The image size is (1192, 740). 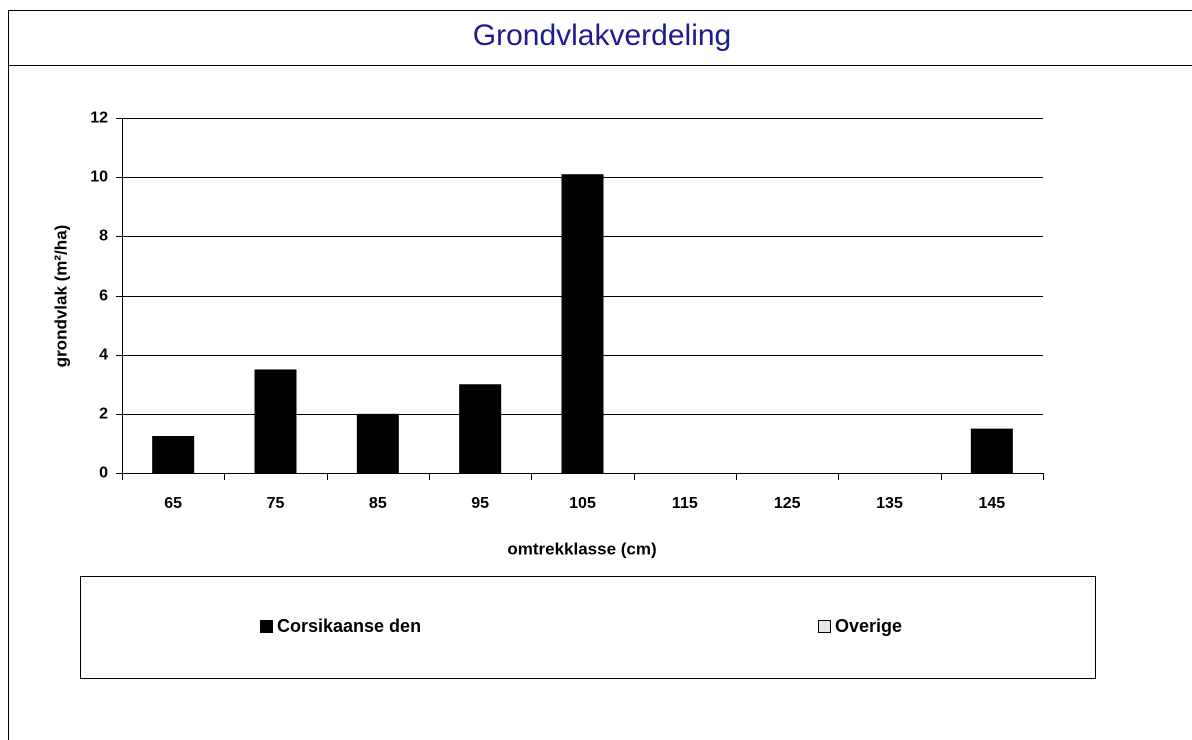 I want to click on x-tick-label: 105, so click(x=582, y=503).